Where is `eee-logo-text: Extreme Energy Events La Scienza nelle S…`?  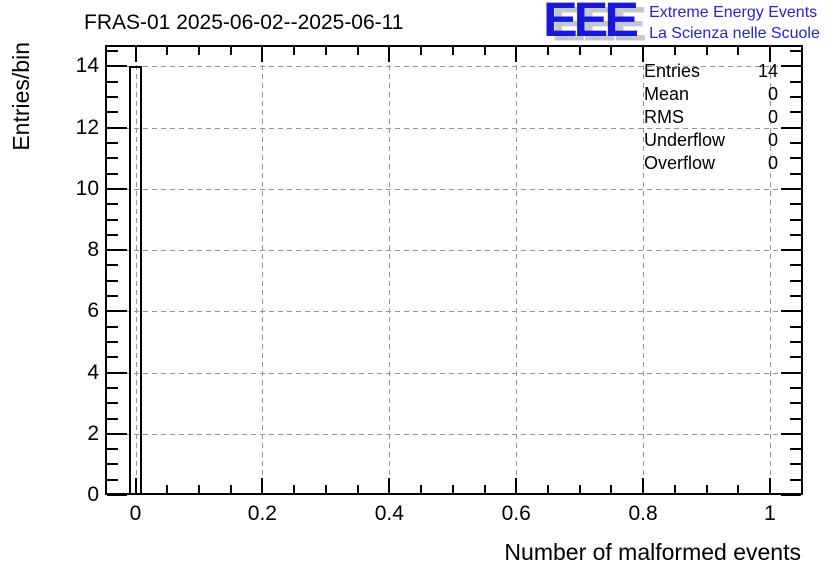
eee-logo-text: Extreme Energy Events La Scienza nelle S… is located at coordinates (734, 23).